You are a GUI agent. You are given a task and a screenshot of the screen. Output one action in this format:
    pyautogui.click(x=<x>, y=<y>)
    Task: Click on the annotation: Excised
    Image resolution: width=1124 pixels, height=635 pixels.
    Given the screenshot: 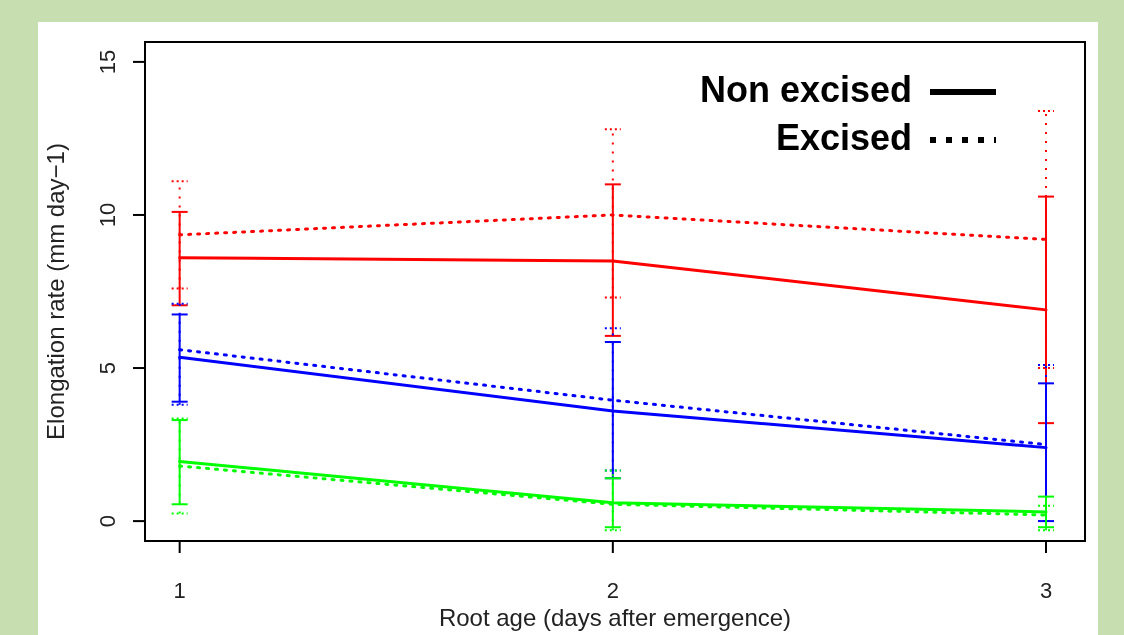 What is the action you would take?
    pyautogui.click(x=843, y=137)
    